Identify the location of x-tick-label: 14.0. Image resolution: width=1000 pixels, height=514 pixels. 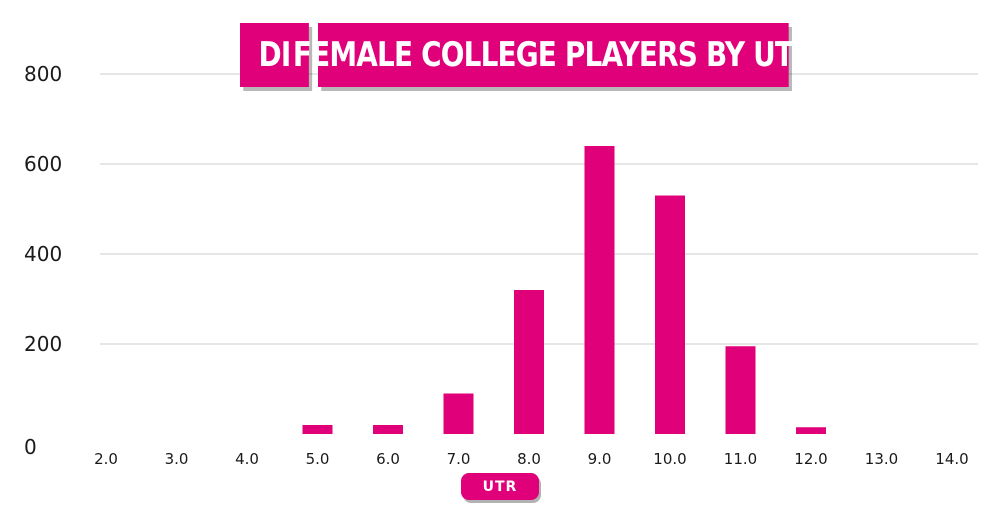
(951, 459).